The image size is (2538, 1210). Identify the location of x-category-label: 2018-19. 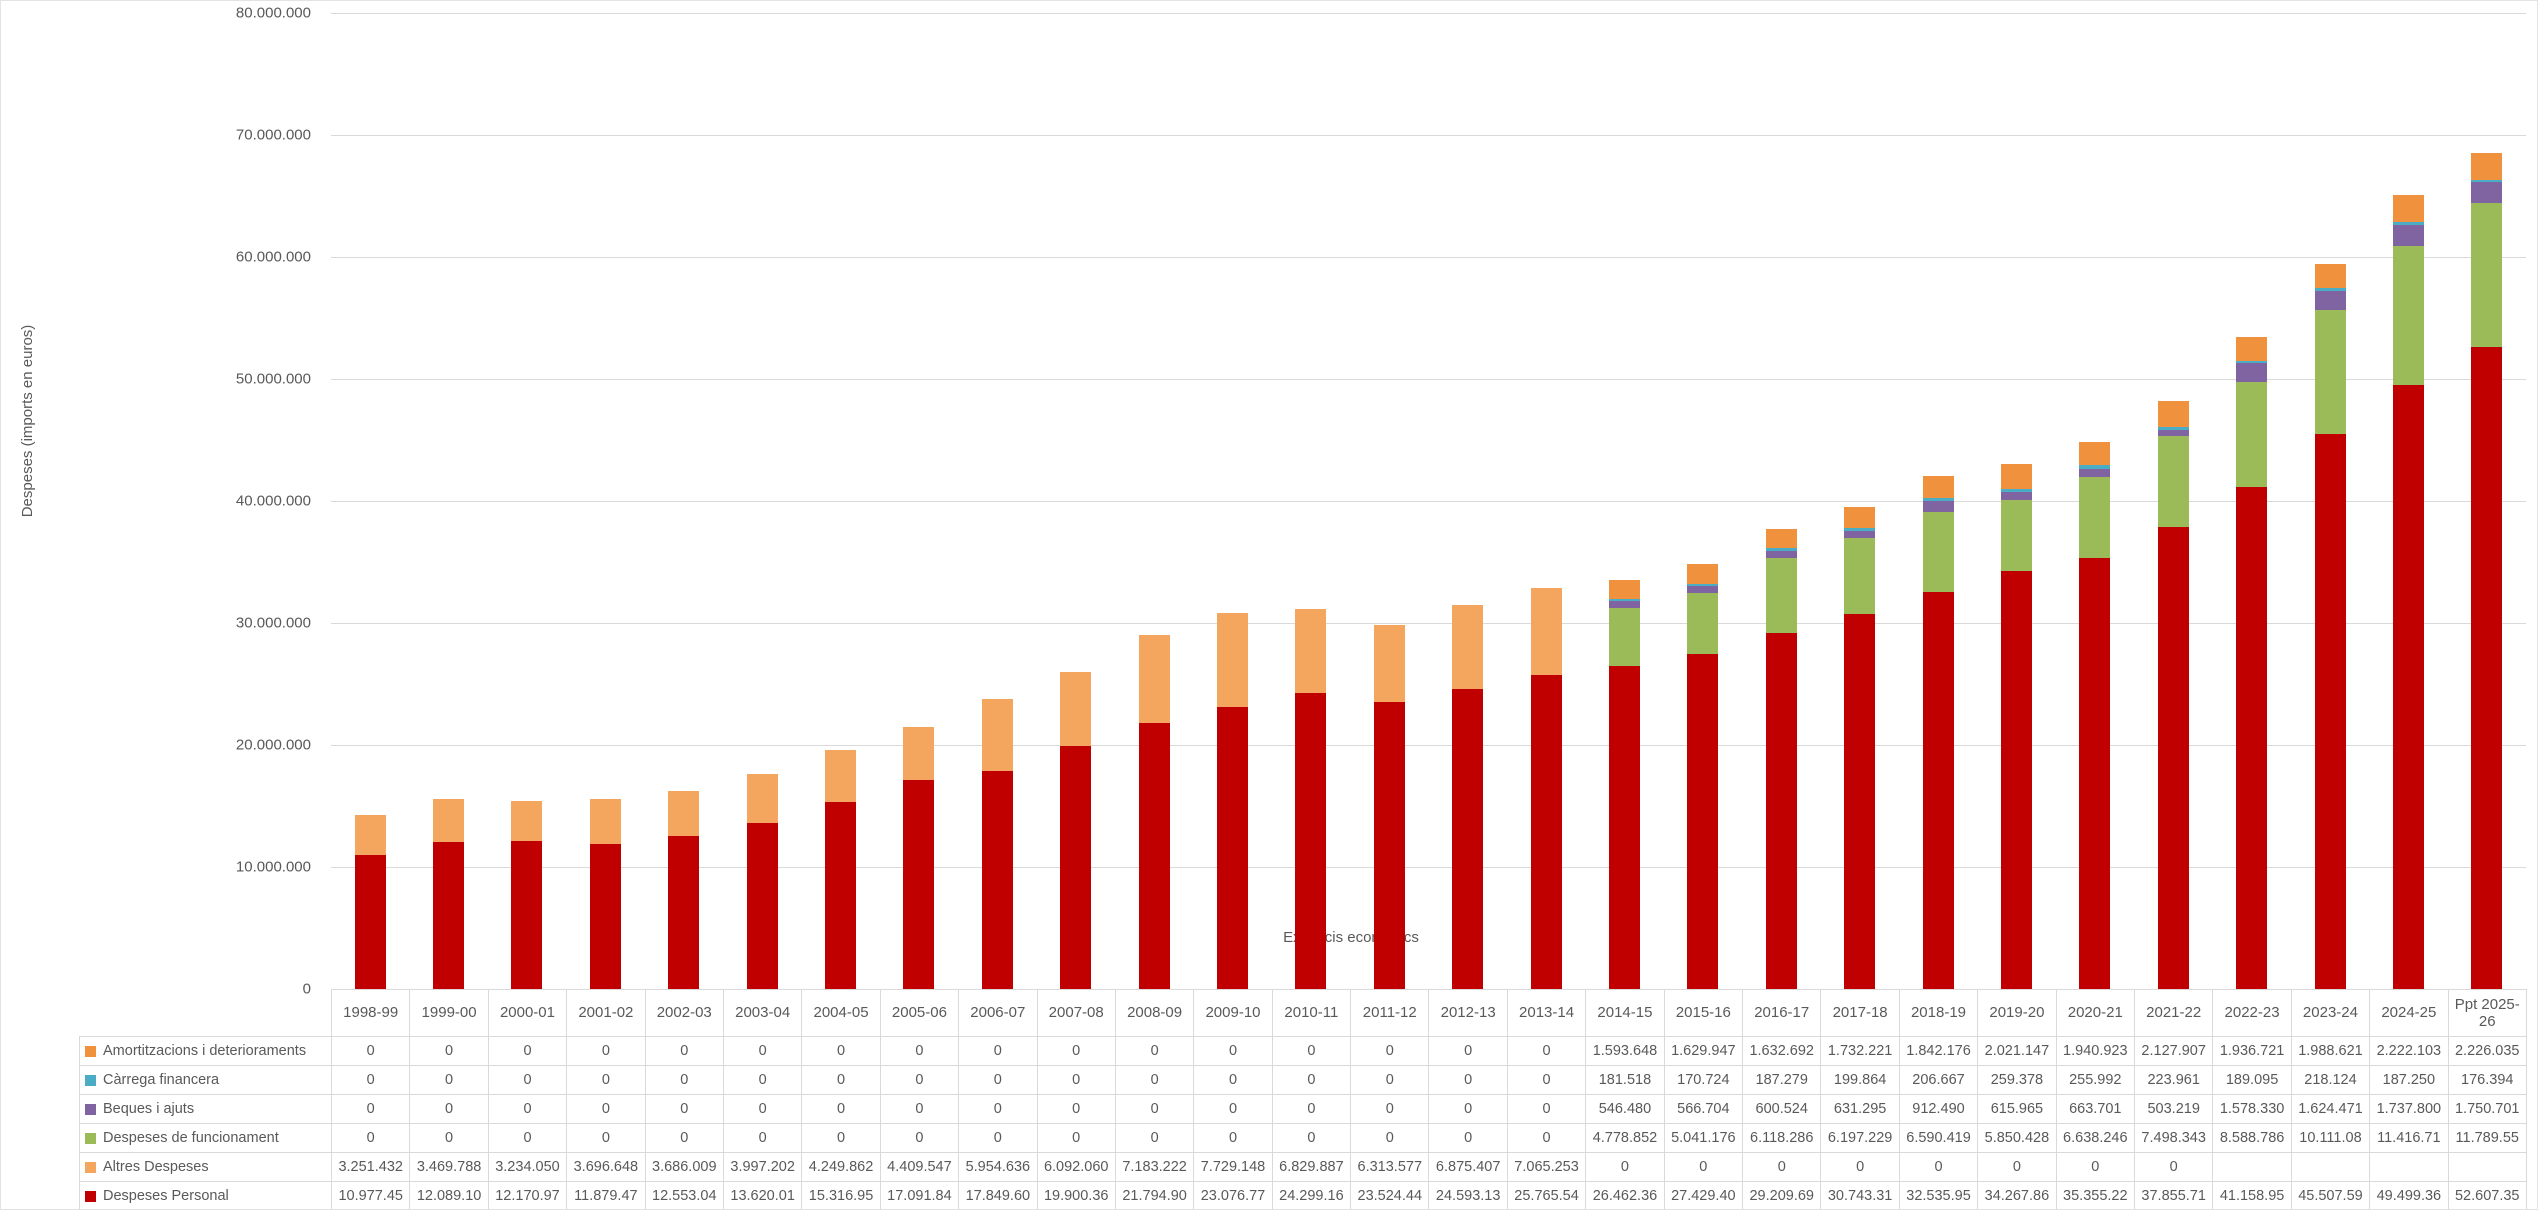
(1938, 1013).